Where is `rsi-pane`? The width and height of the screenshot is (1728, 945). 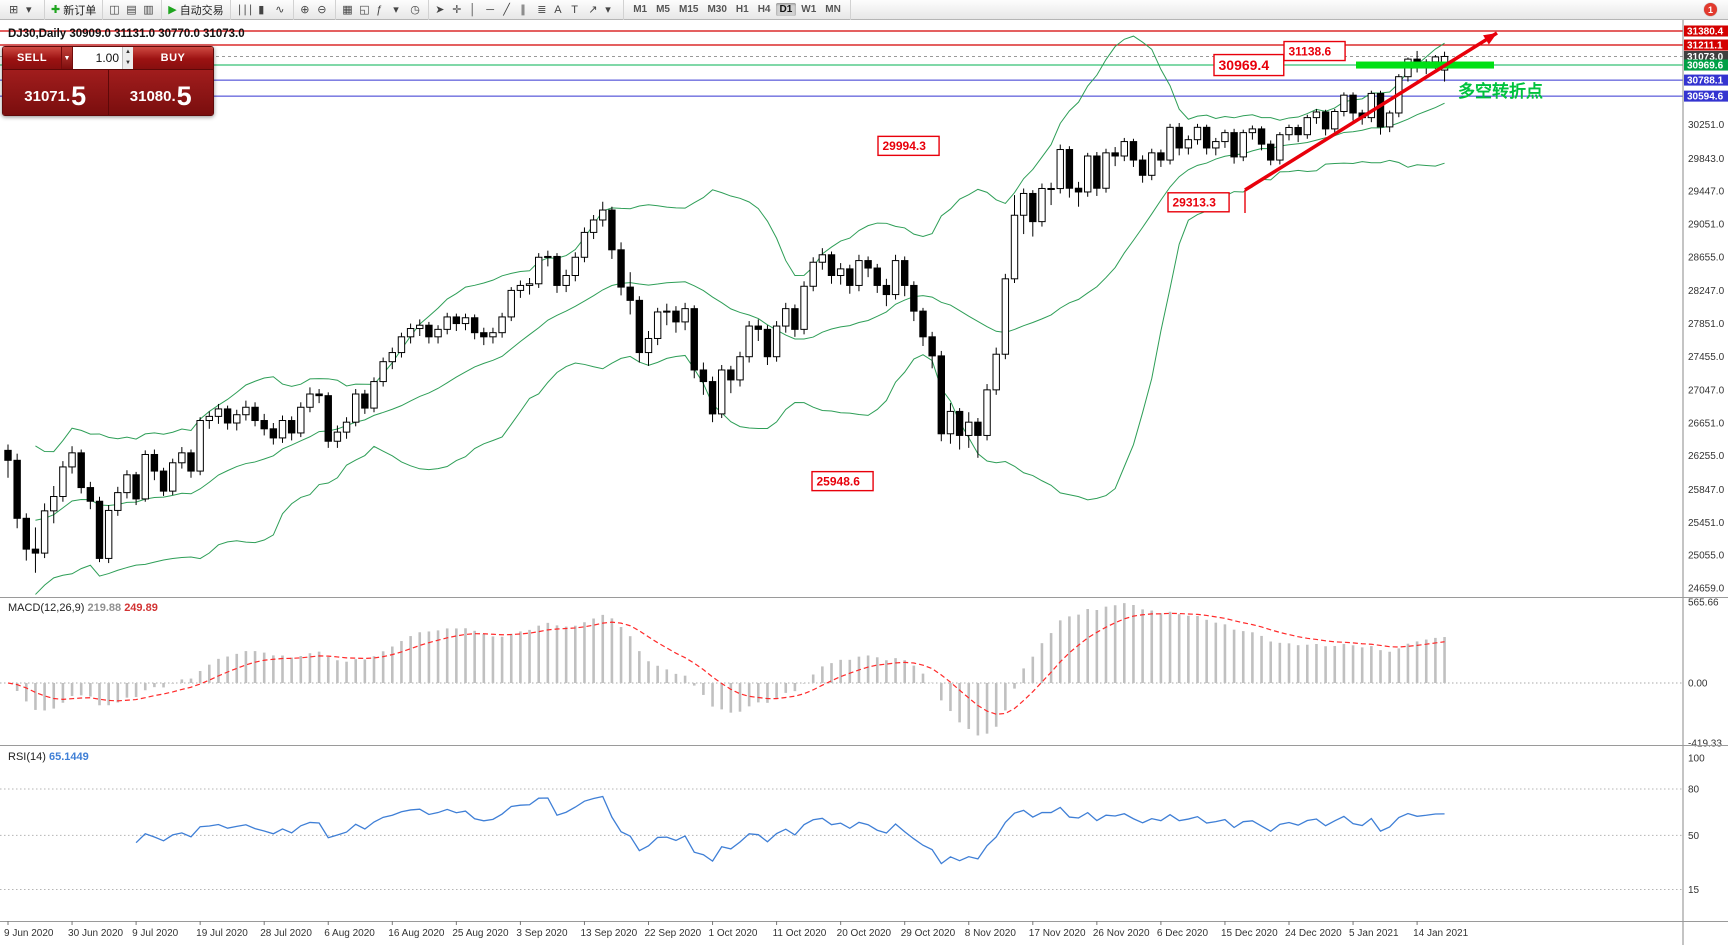 rsi-pane is located at coordinates (841, 839).